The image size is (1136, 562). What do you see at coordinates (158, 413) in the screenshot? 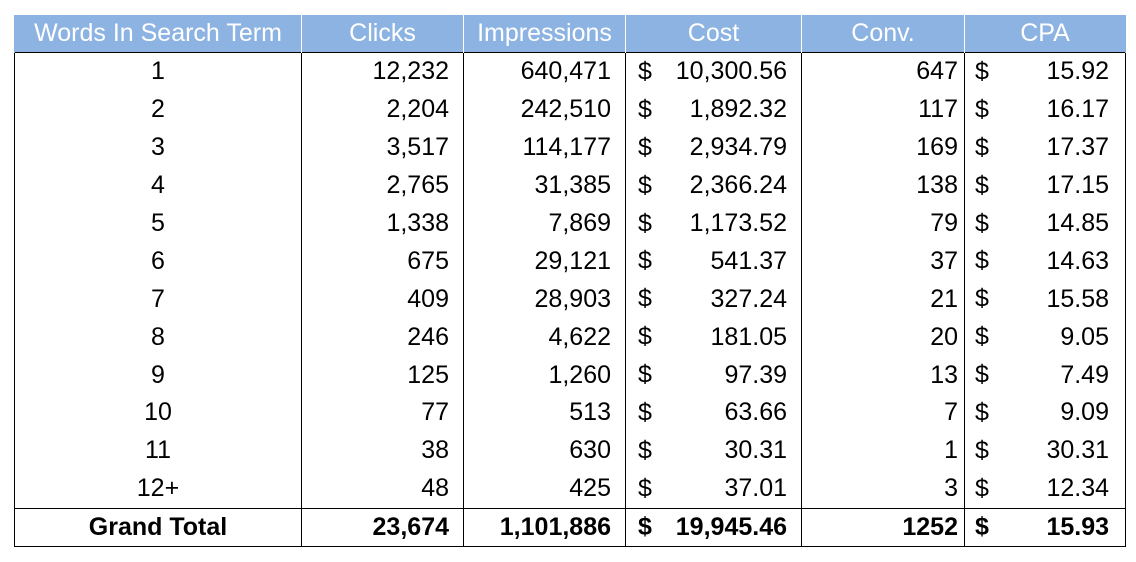
I see `cell-words: 10` at bounding box center [158, 413].